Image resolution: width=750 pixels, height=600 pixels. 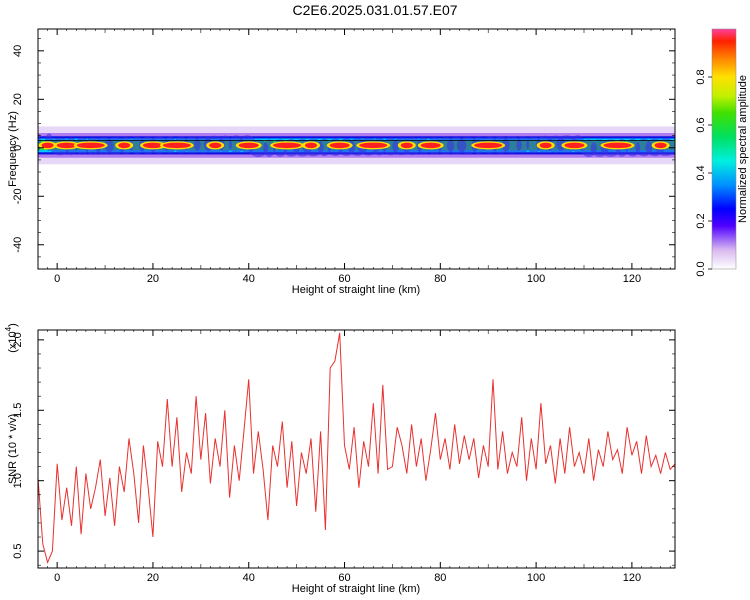 I want to click on bot-y-tick-label: 1.5, so click(x=18, y=410).